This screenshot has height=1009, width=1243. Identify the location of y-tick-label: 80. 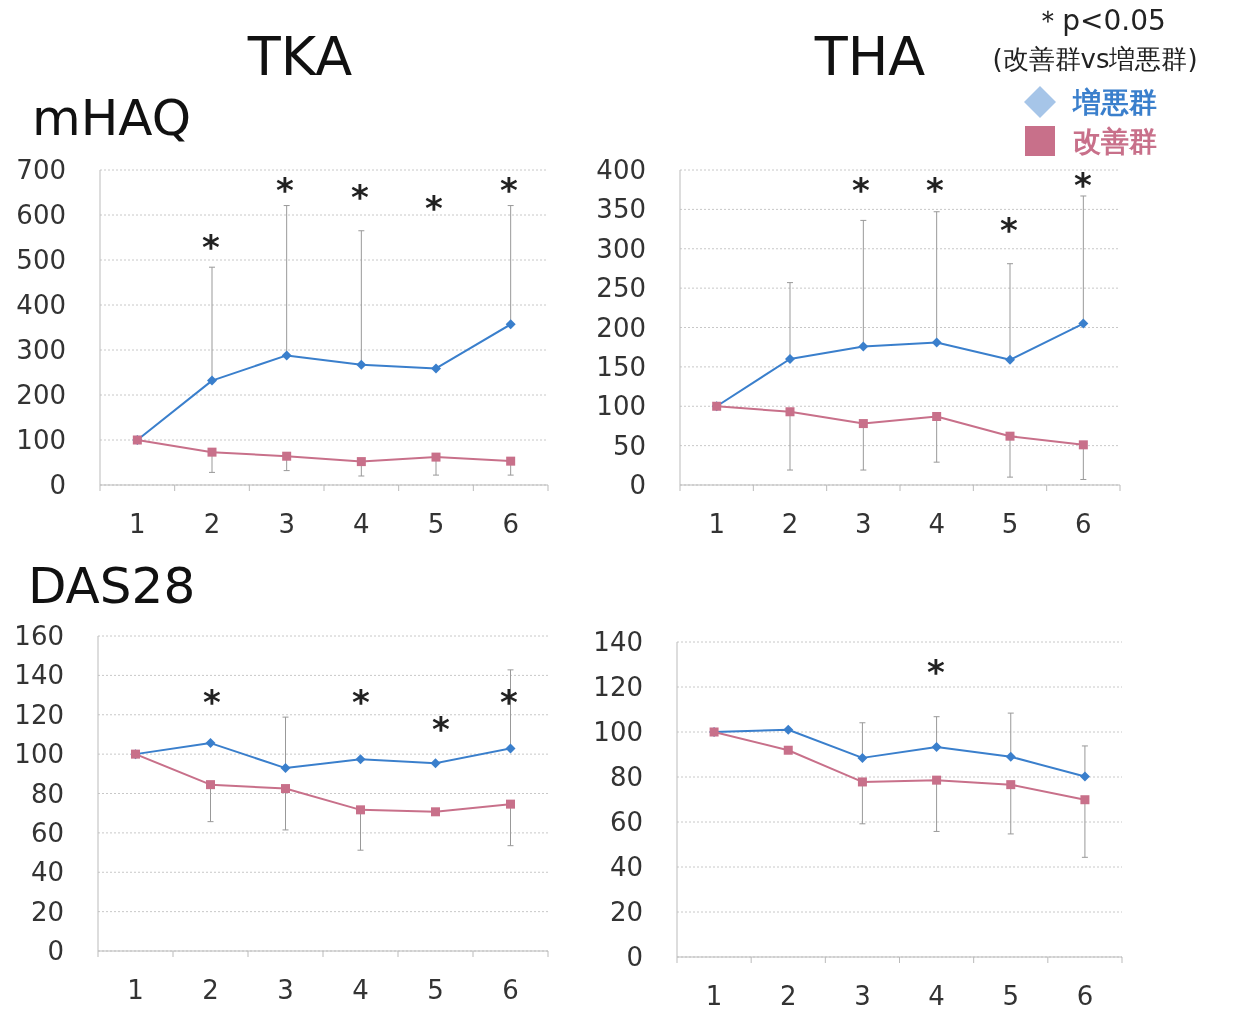
(47, 793).